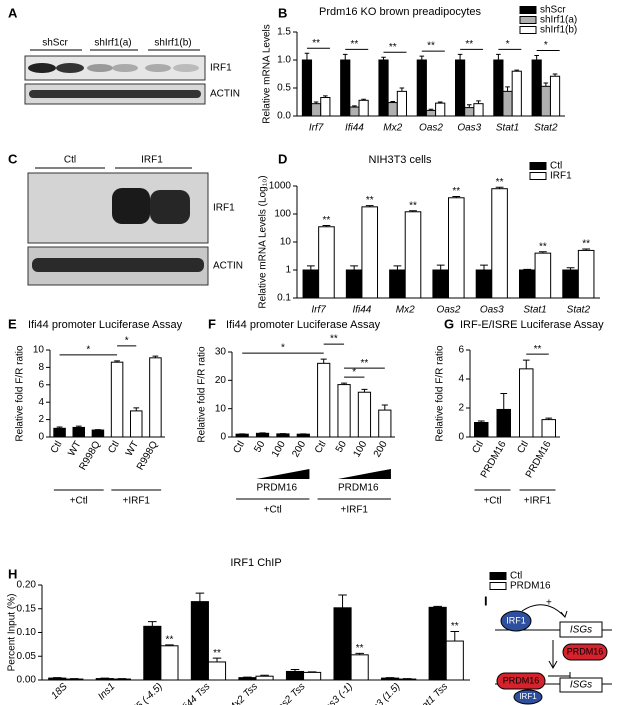 The height and width of the screenshot is (705, 620). I want to click on chart-title: IRF-E/ISRE Luciferase Assay, so click(532, 325).